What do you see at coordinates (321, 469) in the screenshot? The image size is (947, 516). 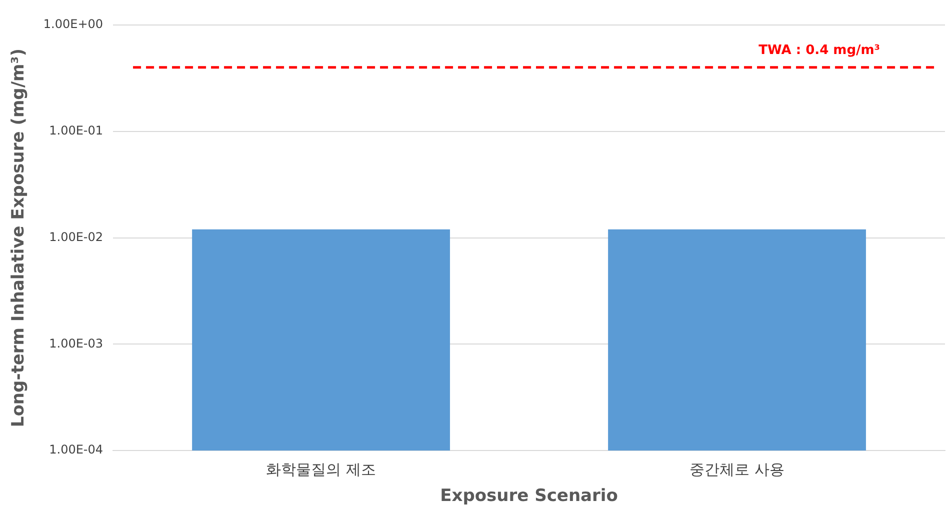 I see `x-tick-label: 화학물질의 제조` at bounding box center [321, 469].